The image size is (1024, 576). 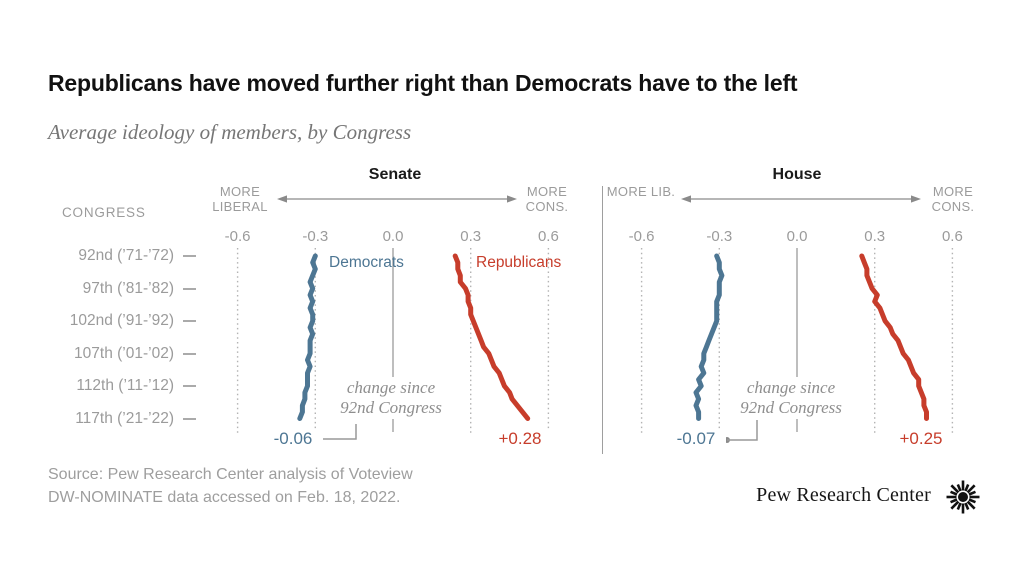 I want to click on senate-panel-title: Senate, so click(x=395, y=174).